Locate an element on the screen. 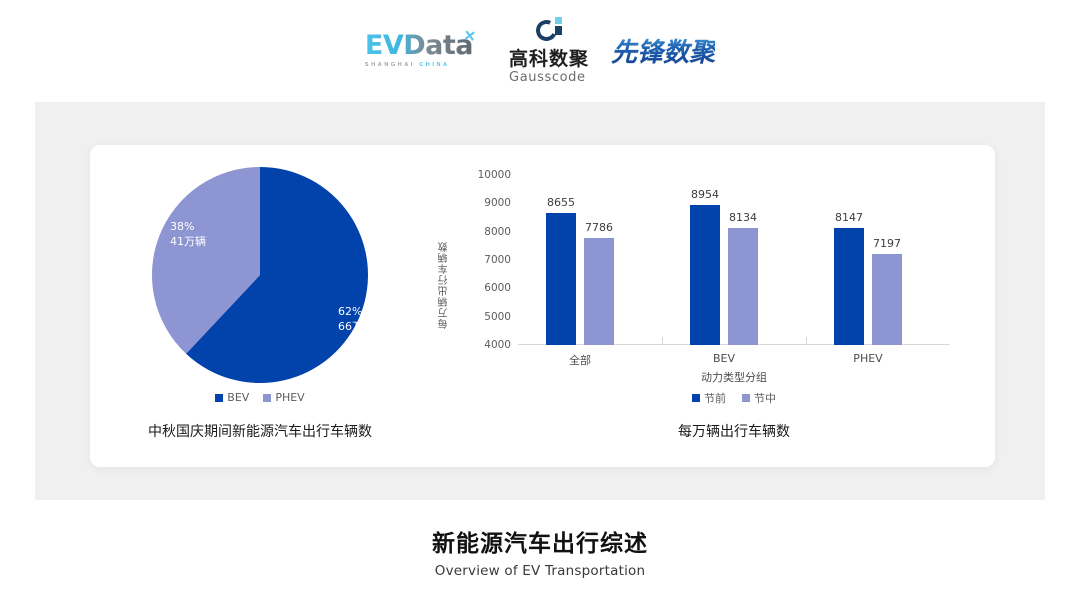  bar-xtick-bev: BEV is located at coordinates (724, 358).